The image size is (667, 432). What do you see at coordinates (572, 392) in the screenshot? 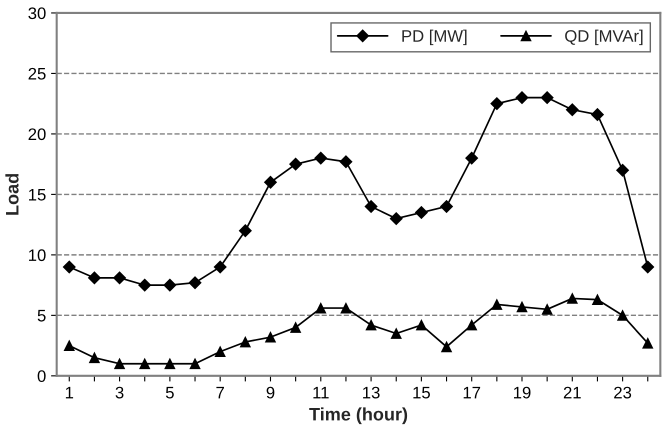
I see `x-tick-label: 21` at bounding box center [572, 392].